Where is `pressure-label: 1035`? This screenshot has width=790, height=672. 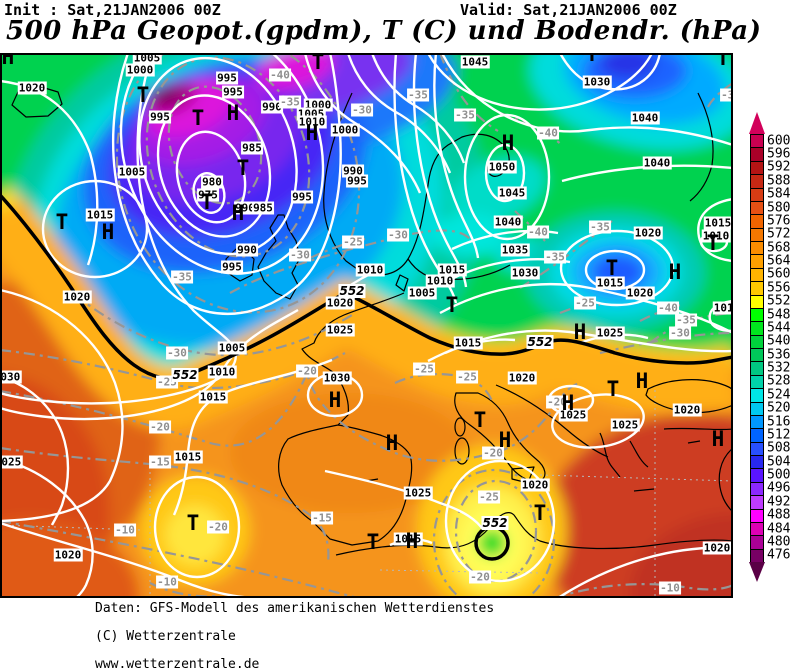 pressure-label: 1035 is located at coordinates (515, 250).